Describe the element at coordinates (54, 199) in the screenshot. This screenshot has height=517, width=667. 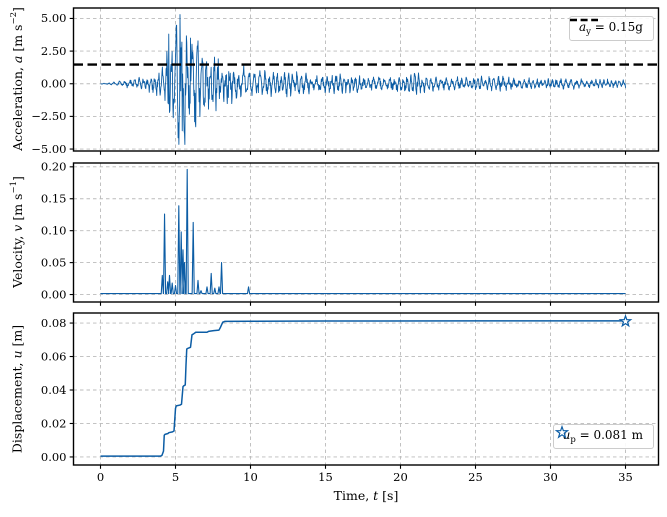
I see `y-tick-label: 0.15` at that location.